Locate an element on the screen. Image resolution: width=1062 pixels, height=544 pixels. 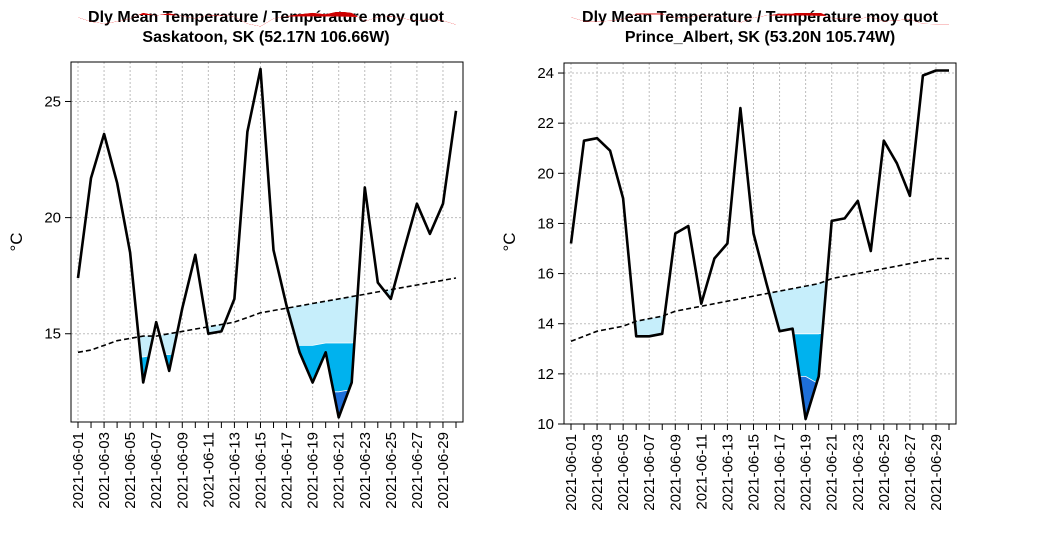
y-axis: 10 12 14 16 18 20 22 24 is located at coordinates (550, 249).